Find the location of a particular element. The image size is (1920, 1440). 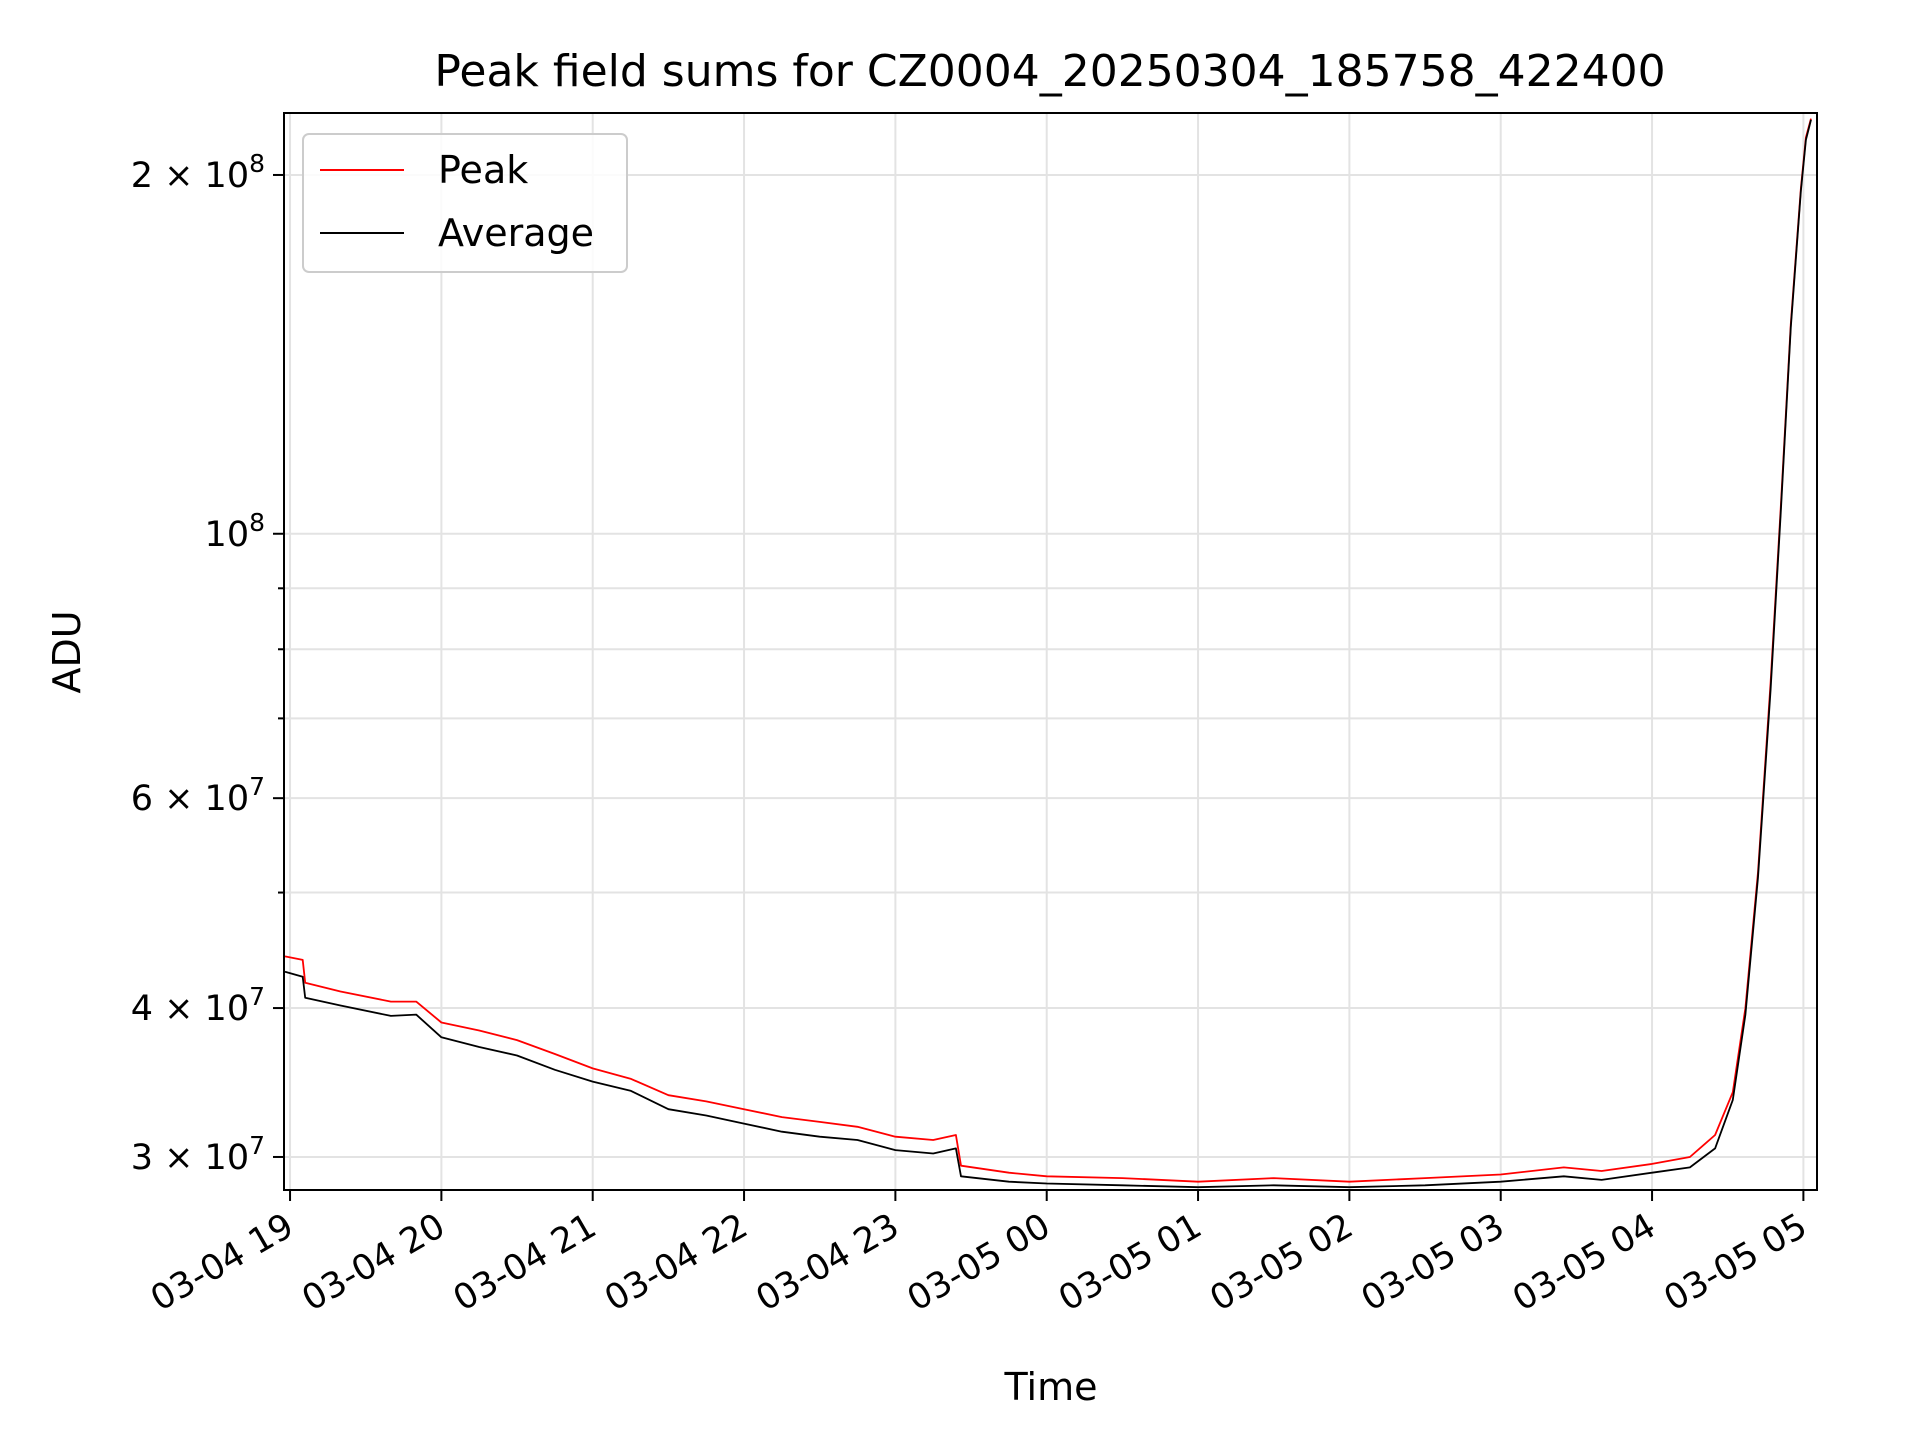

legend: Peak Average is located at coordinates (465, 203).